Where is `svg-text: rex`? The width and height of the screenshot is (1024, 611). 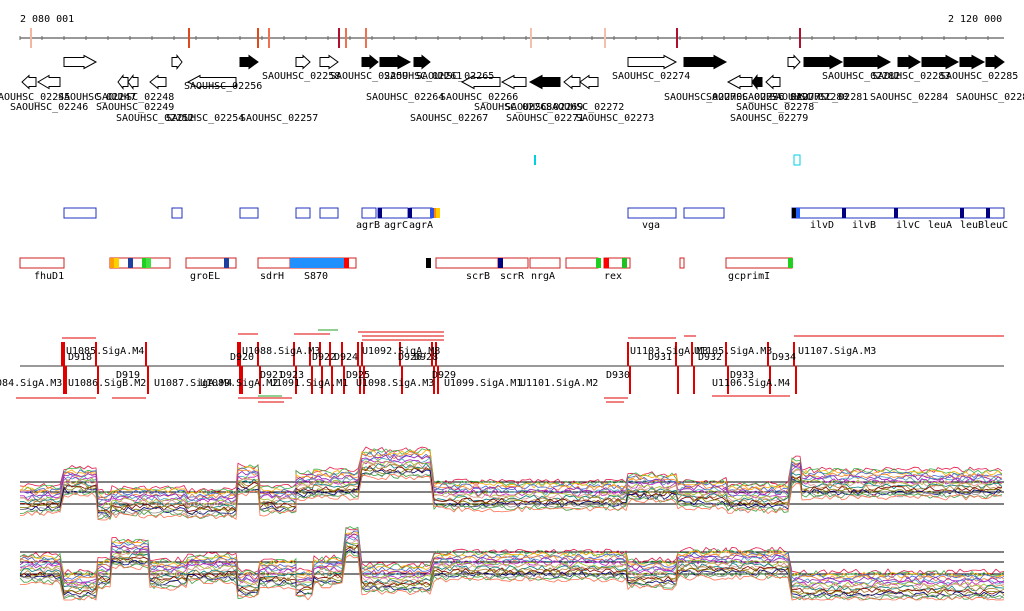 svg-text: rex is located at coordinates (613, 276).